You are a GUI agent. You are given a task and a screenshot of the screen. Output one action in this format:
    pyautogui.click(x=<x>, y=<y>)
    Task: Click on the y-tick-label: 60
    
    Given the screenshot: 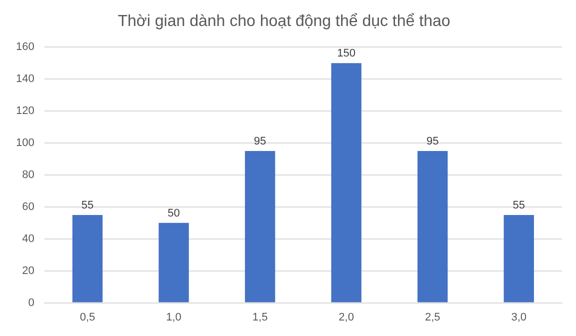 What is the action you would take?
    pyautogui.click(x=28, y=206)
    